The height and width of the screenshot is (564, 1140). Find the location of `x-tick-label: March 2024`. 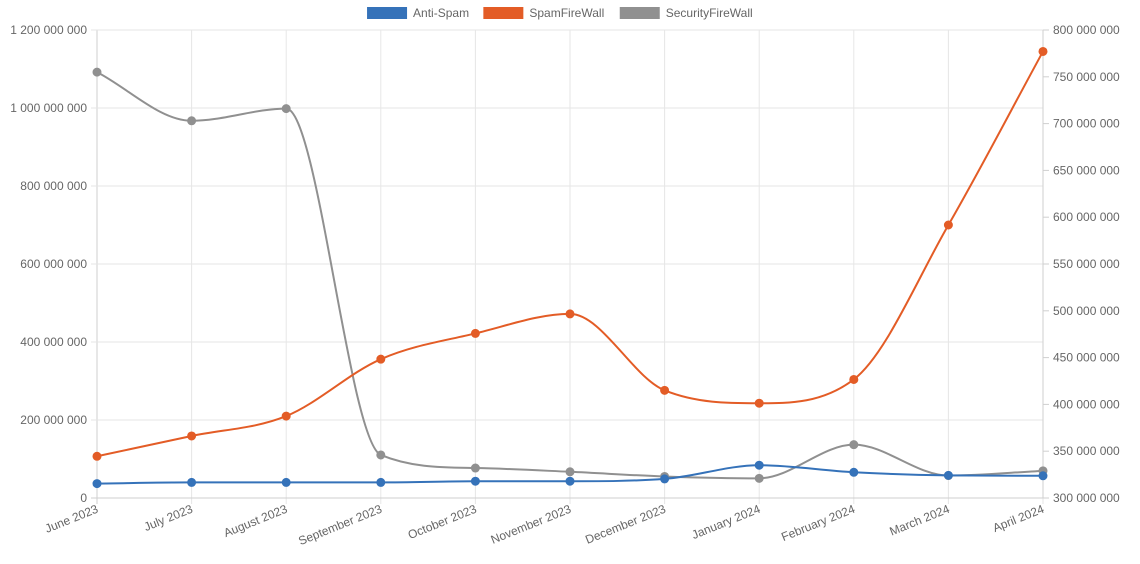

x-tick-label: March 2024 is located at coordinates (920, 520).